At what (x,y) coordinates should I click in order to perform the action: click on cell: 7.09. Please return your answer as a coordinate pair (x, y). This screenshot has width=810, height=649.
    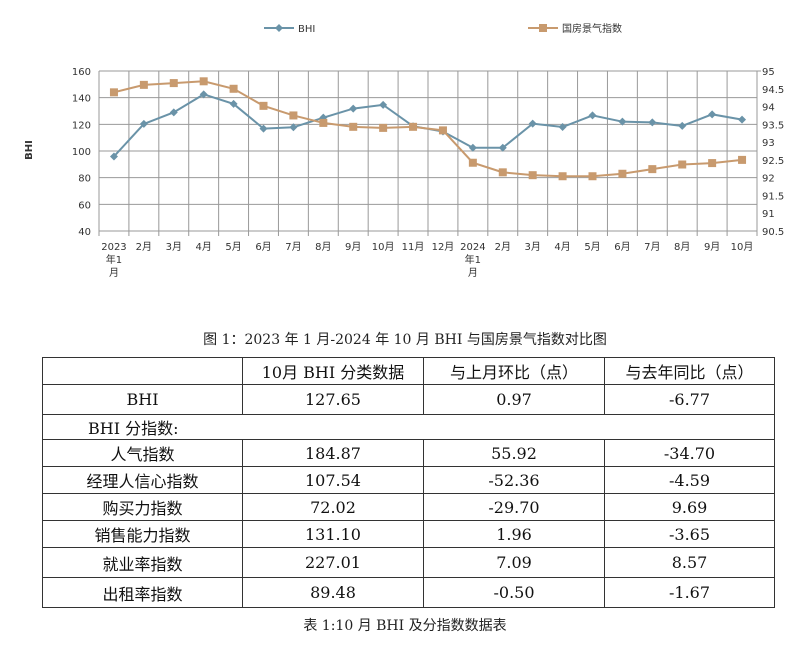
    Looking at the image, I should click on (514, 562).